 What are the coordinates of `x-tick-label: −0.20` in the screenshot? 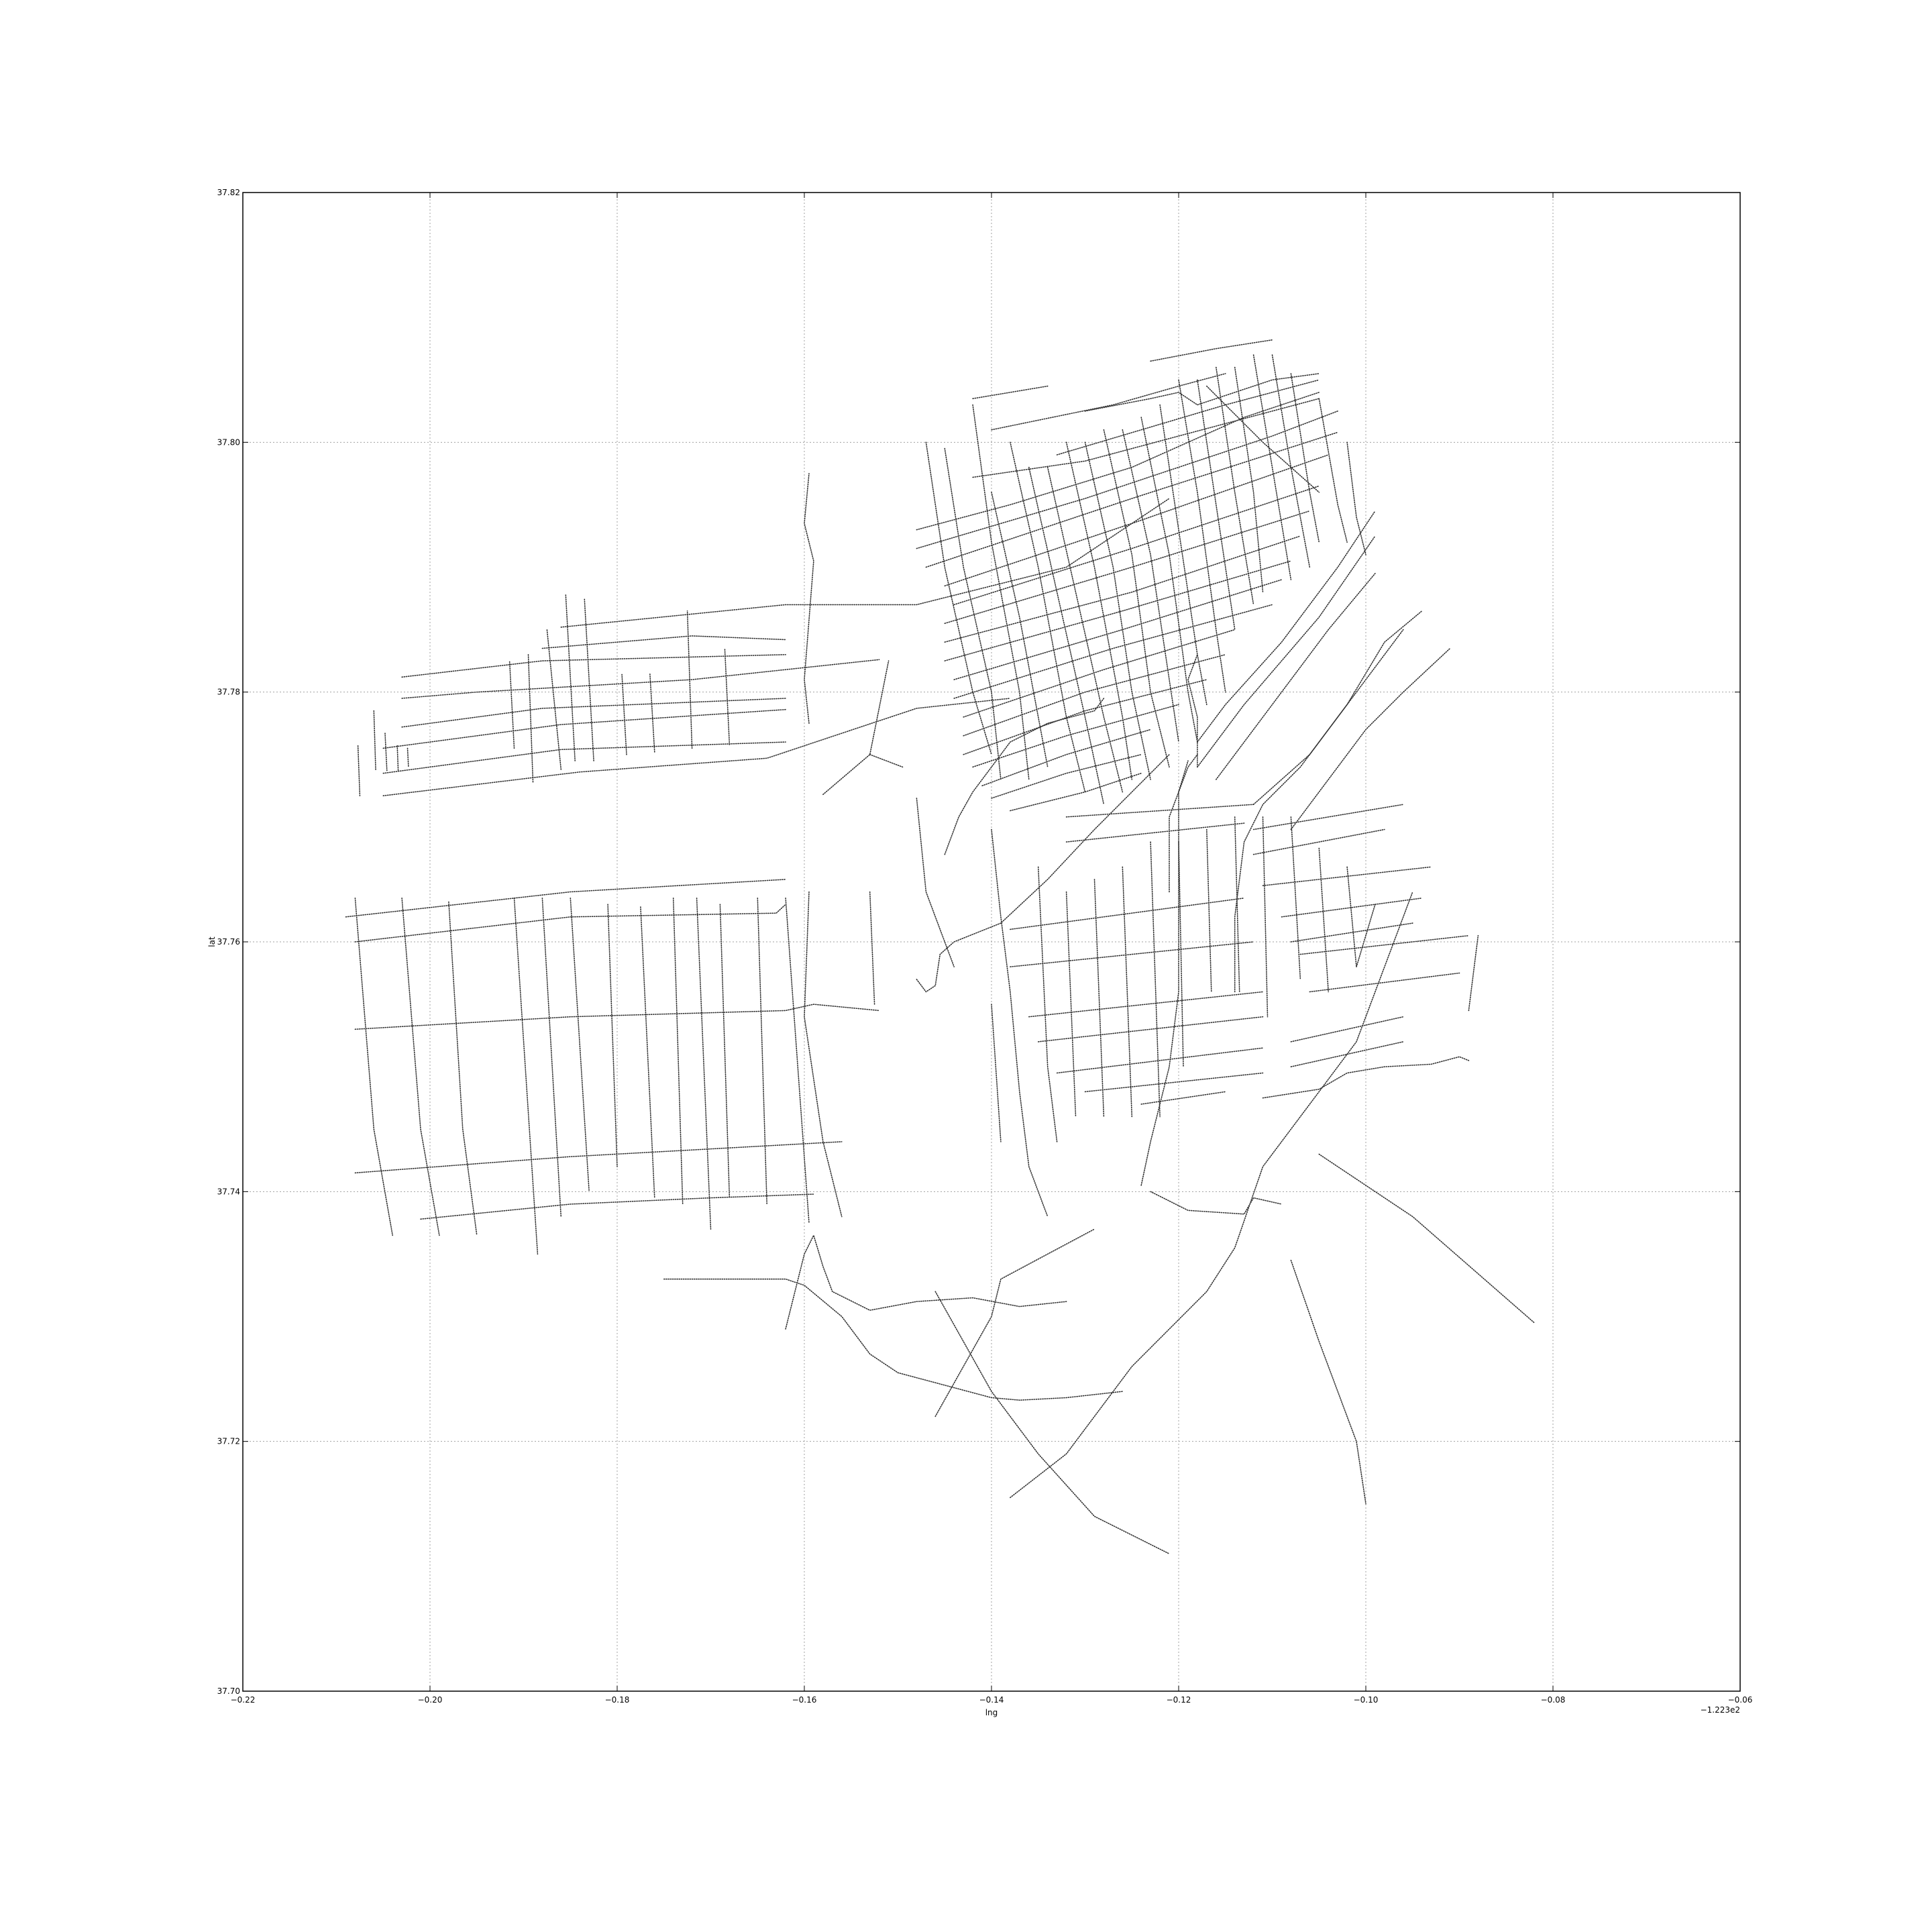 It's located at (430, 1700).